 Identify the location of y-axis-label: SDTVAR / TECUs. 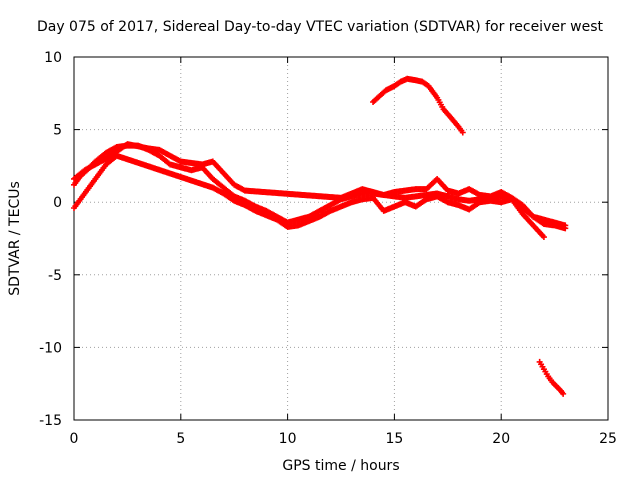
(15, 238).